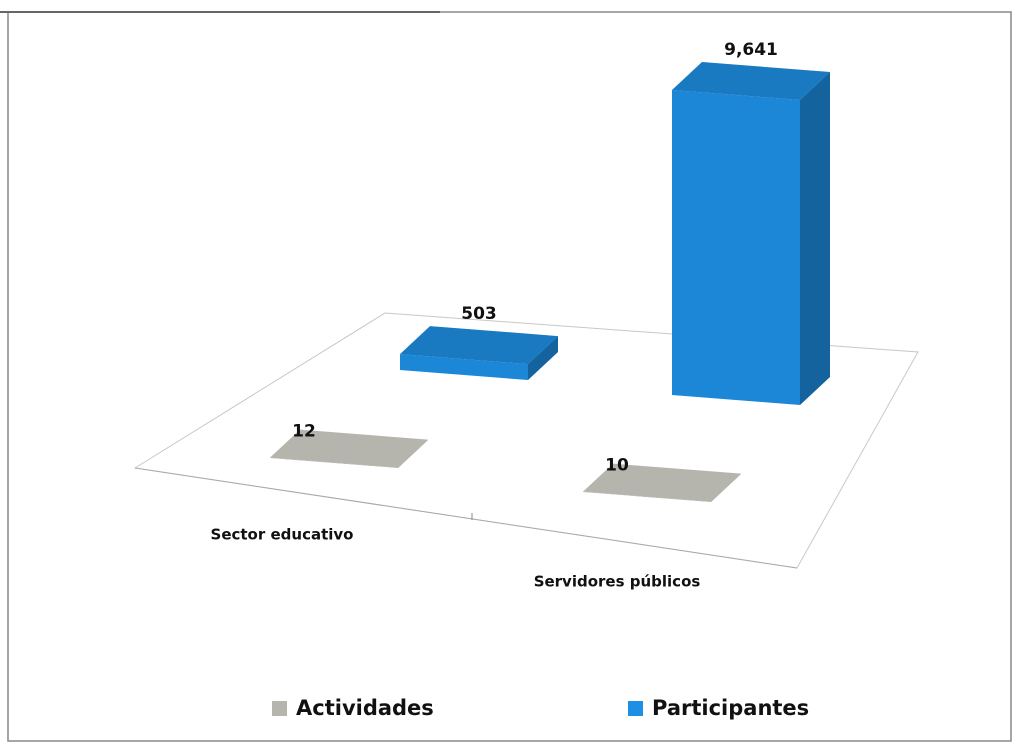  Describe the element at coordinates (617, 466) in the screenshot. I see `data-label: 10` at that location.